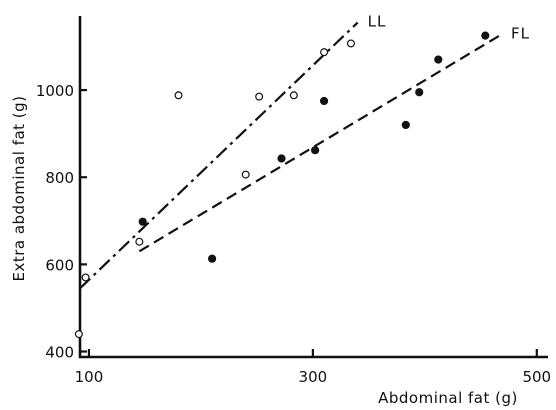 This screenshot has height=410, width=556. Describe the element at coordinates (448, 398) in the screenshot. I see `x-axis-title: Abdominal fat (g)` at that location.